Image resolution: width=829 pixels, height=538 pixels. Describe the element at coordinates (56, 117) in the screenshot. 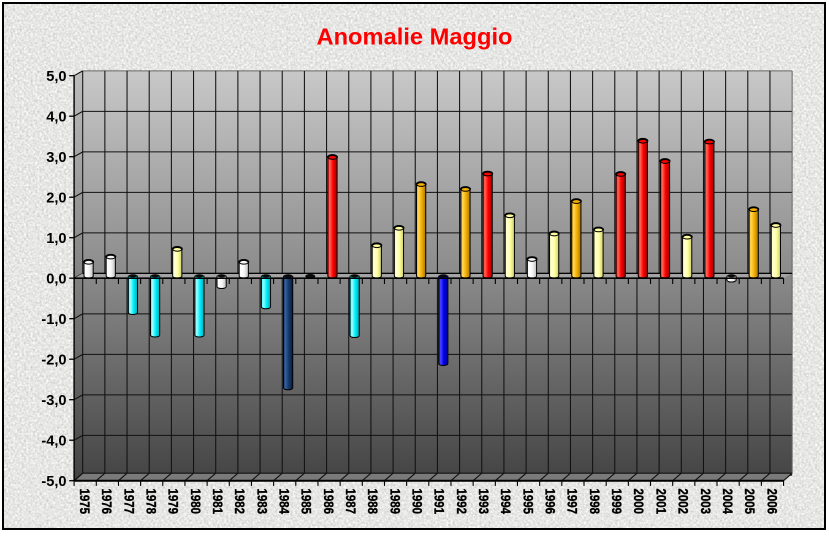

I see `svg-text: 4,0` at that location.